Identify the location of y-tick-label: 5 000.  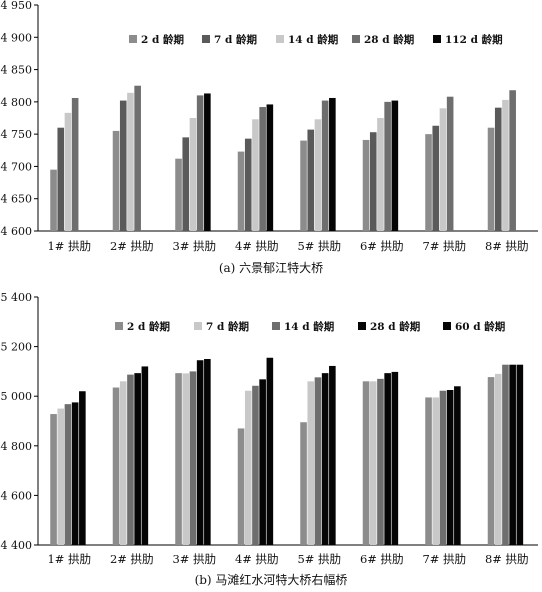
(17, 396).